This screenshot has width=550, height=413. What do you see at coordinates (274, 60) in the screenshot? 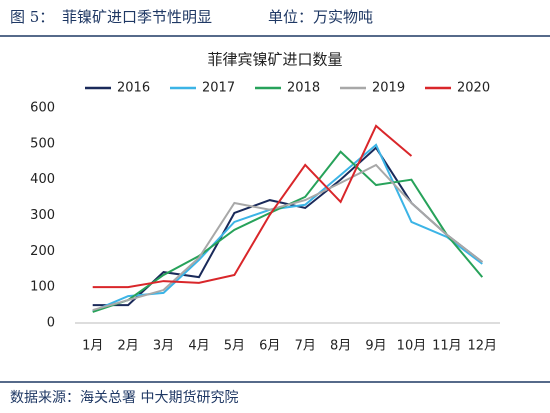
I see `chart-title: 菲律宾镍矿进口数量` at bounding box center [274, 60].